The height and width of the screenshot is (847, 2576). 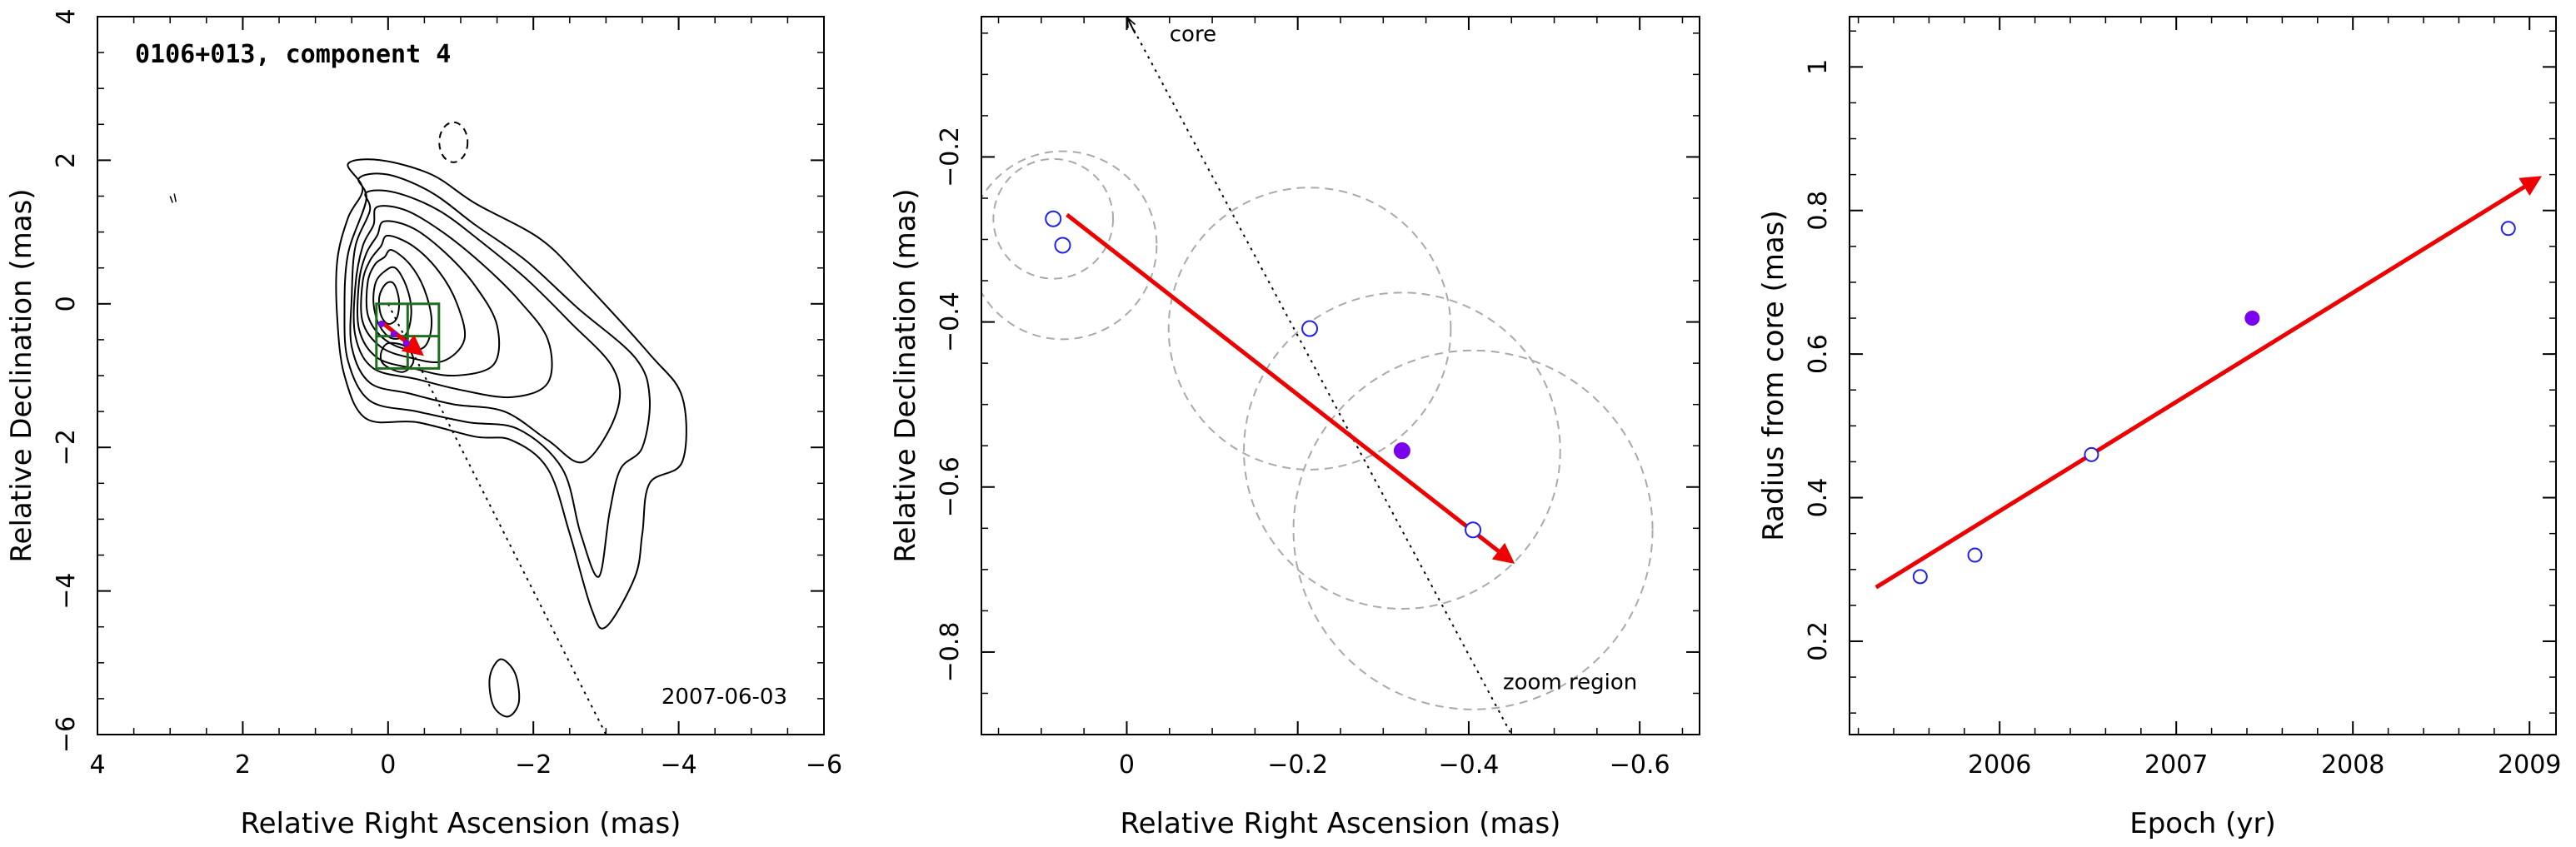 What do you see at coordinates (66, 447) in the screenshot?
I see `y-tick-label: −2` at bounding box center [66, 447].